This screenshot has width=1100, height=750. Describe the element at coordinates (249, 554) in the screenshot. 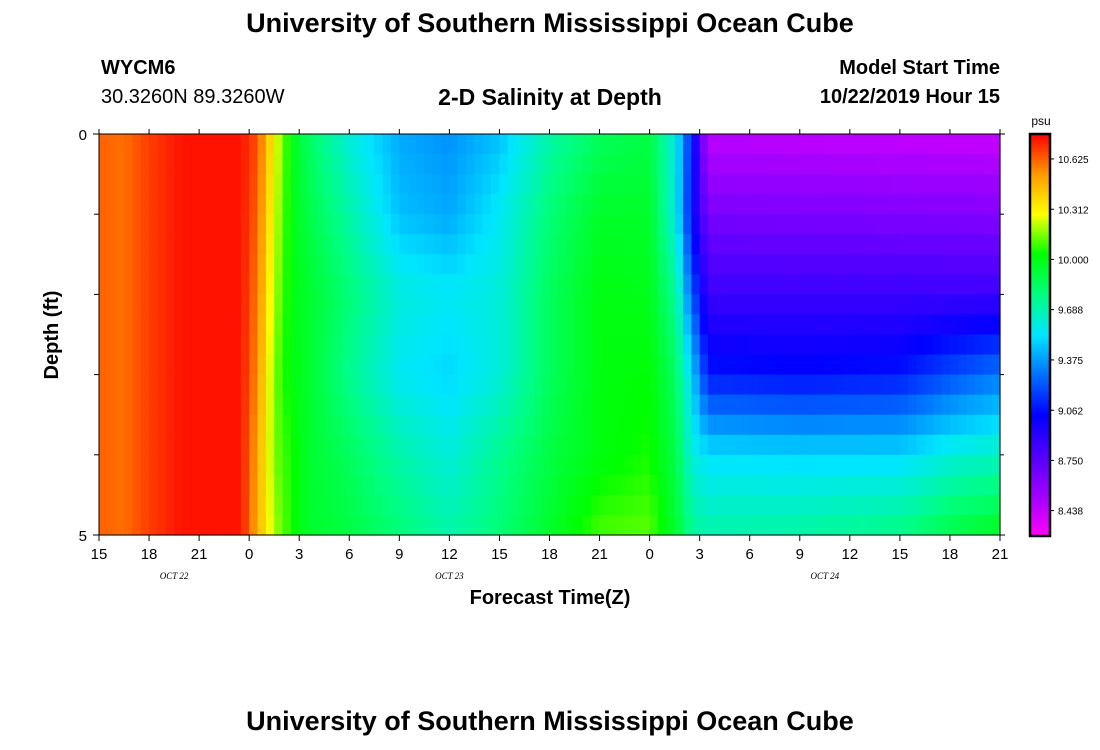

I see `x-tick-label: 0` at that location.